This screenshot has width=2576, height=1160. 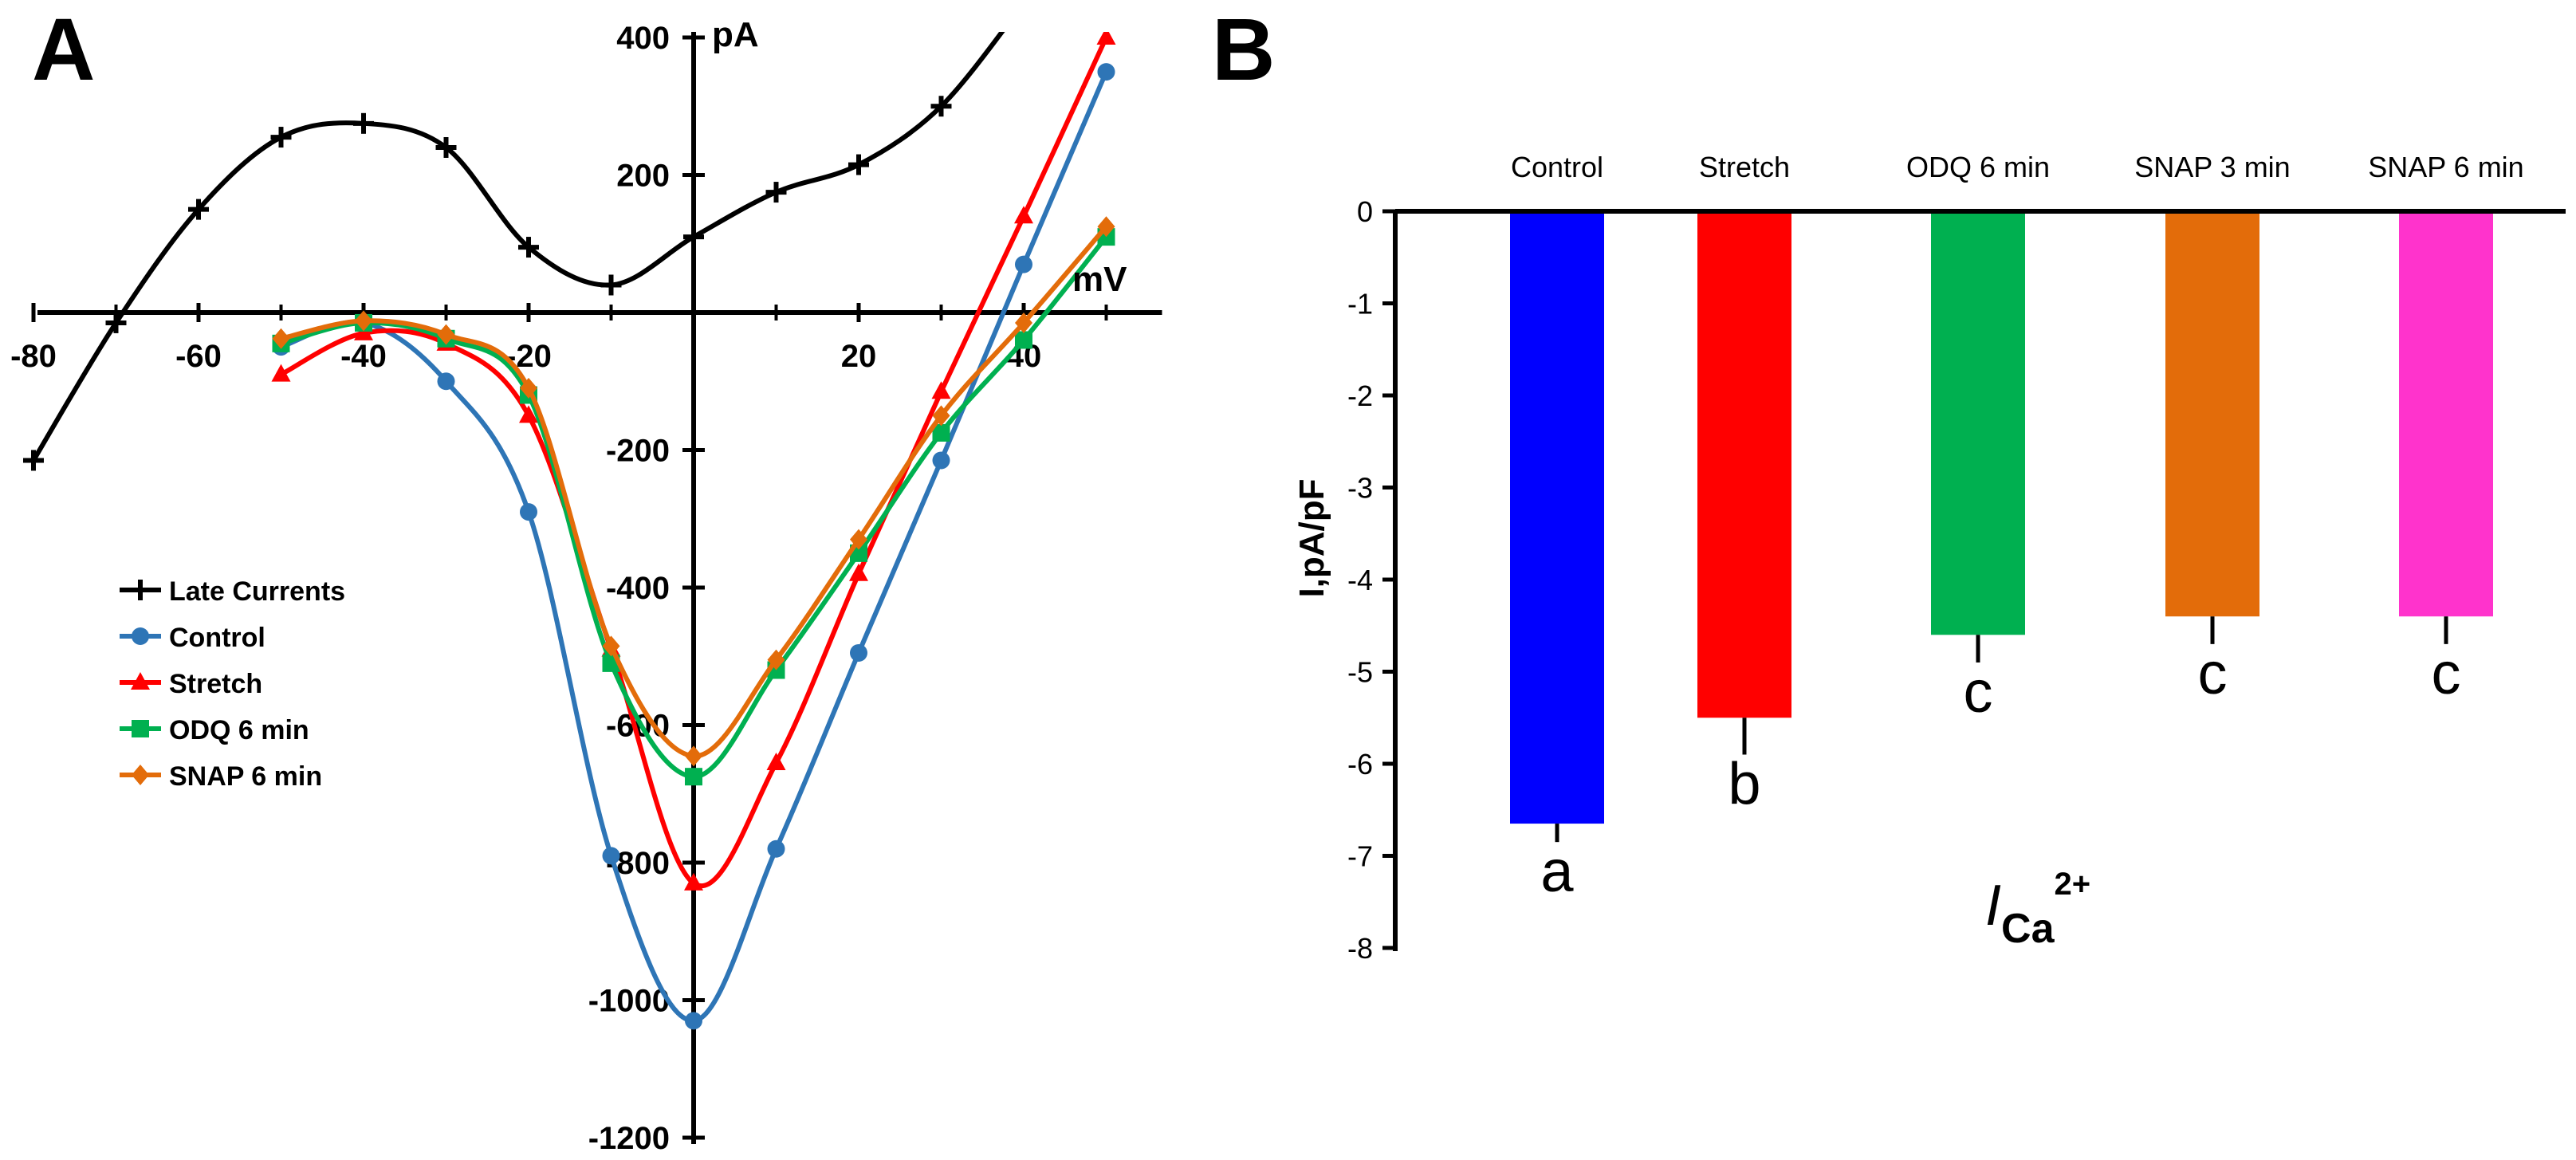 I want to click on bar-control, so click(x=1557, y=518).